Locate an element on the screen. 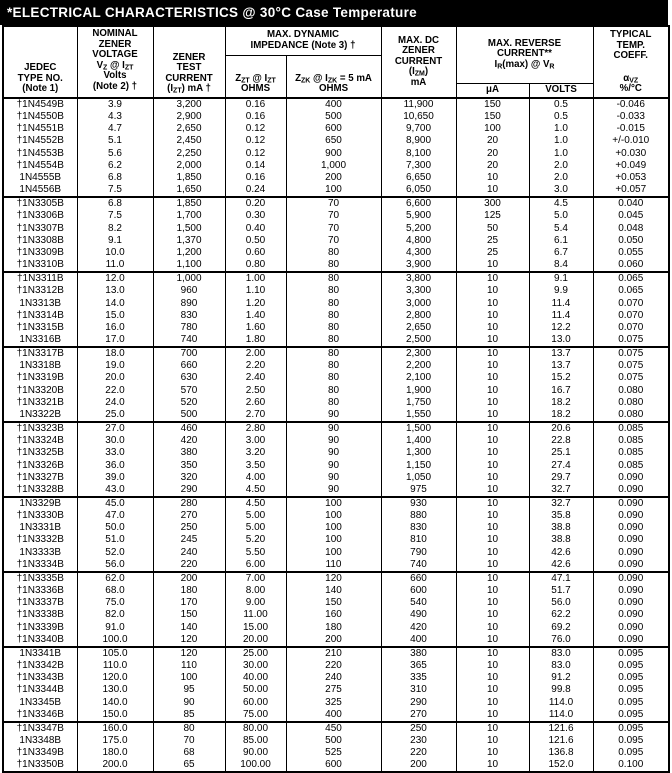 The image size is (672, 773). cell-zzk: 180 is located at coordinates (333, 627).